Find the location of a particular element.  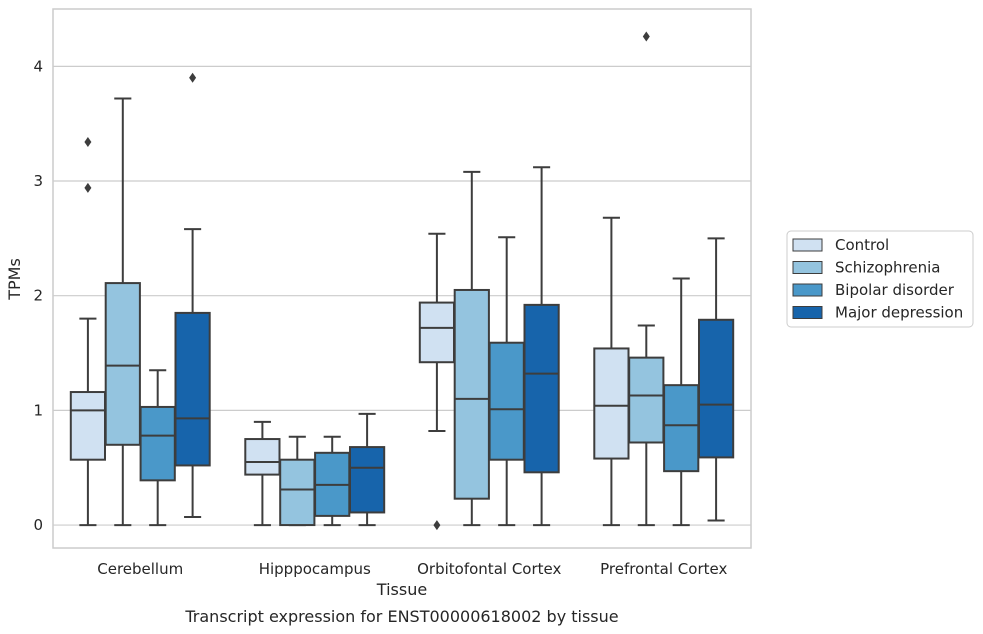

y-axis-title: TPMs is located at coordinates (14, 279).